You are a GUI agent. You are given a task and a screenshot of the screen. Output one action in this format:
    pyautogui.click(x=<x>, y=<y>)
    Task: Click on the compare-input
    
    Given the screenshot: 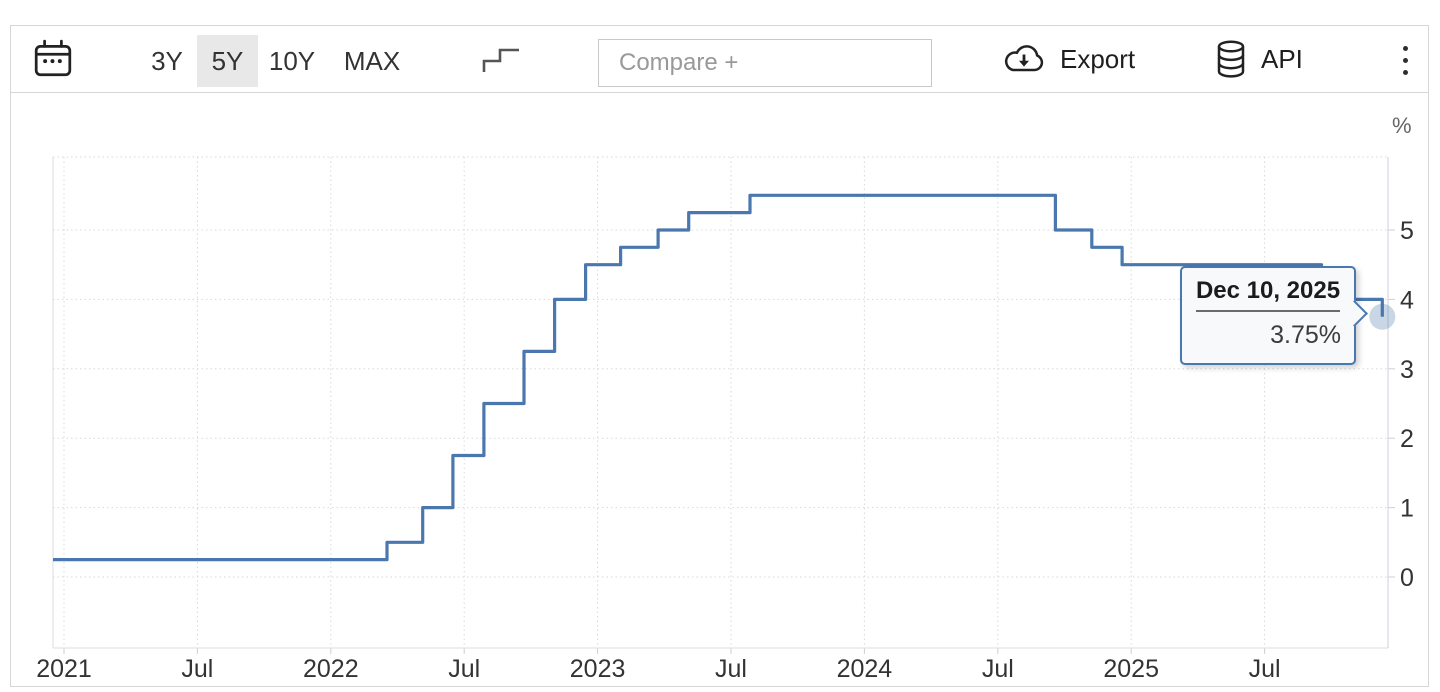 What is the action you would take?
    pyautogui.click(x=765, y=63)
    